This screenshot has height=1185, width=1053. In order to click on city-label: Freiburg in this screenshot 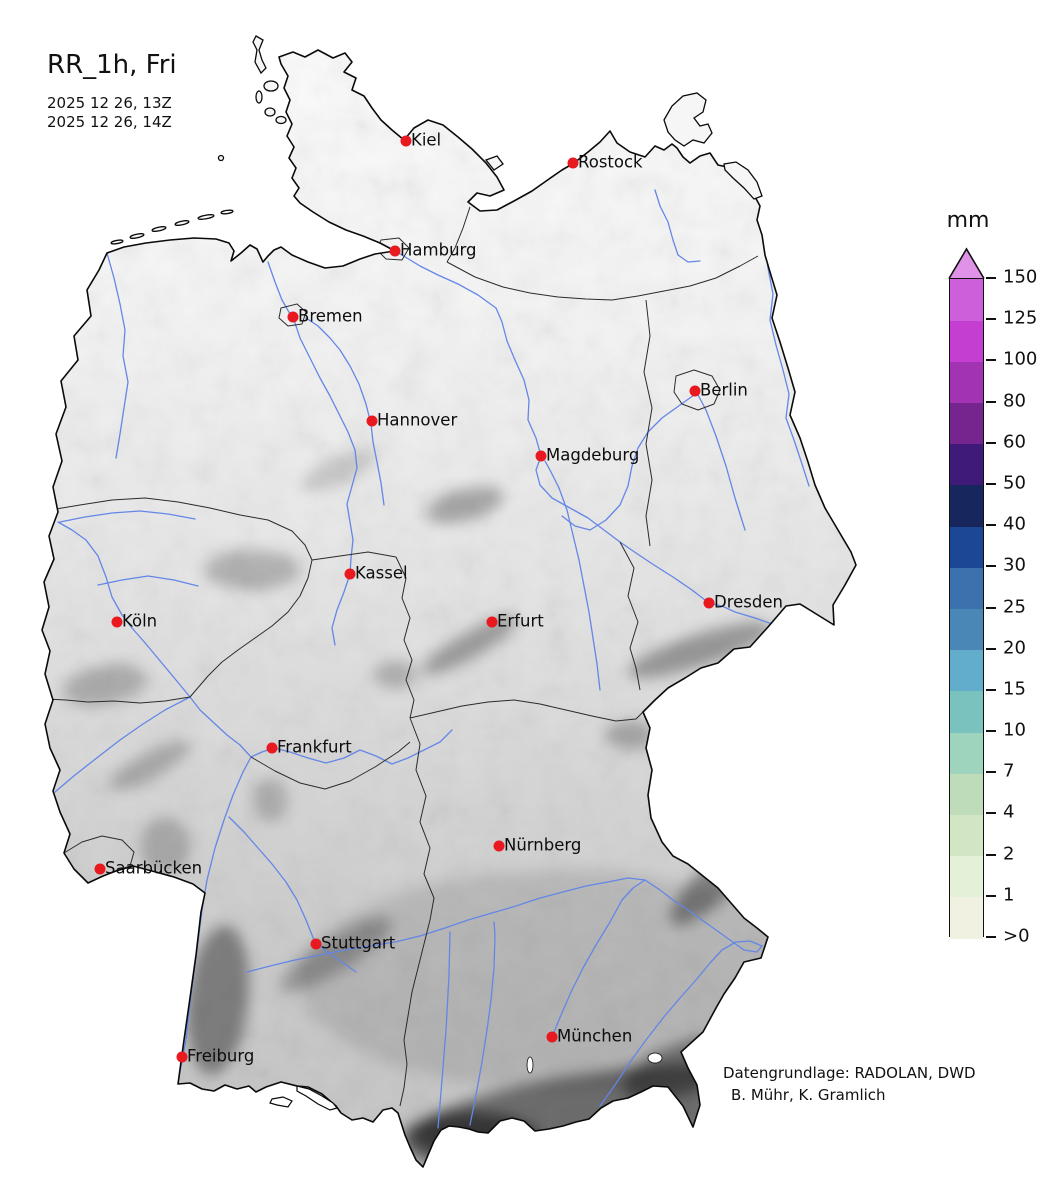, I will do `click(221, 1056)`.